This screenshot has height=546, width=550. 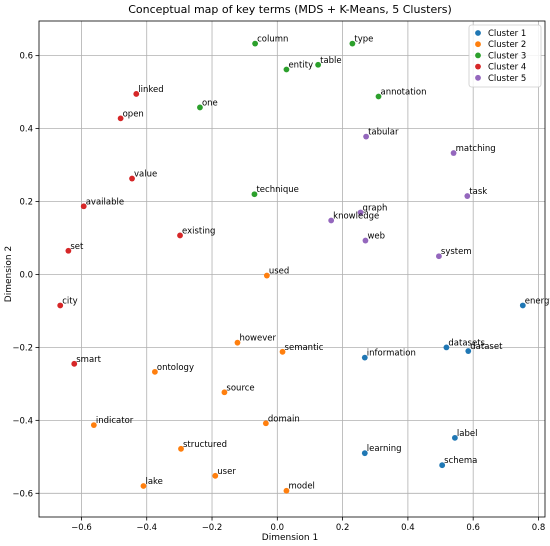 What do you see at coordinates (476, 149) in the screenshot?
I see `point-label-matching: matching` at bounding box center [476, 149].